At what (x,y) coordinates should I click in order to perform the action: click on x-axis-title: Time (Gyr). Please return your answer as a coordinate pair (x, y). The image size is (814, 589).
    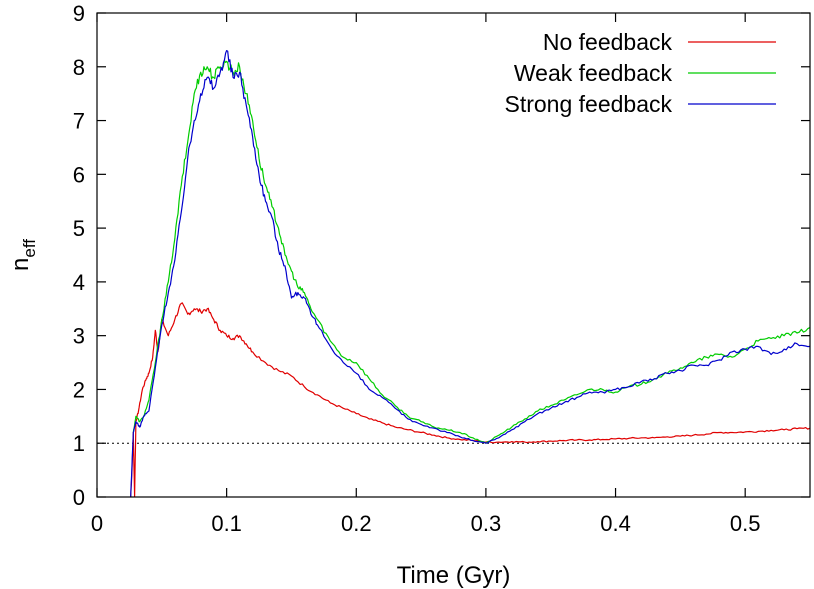
    Looking at the image, I should click on (454, 575).